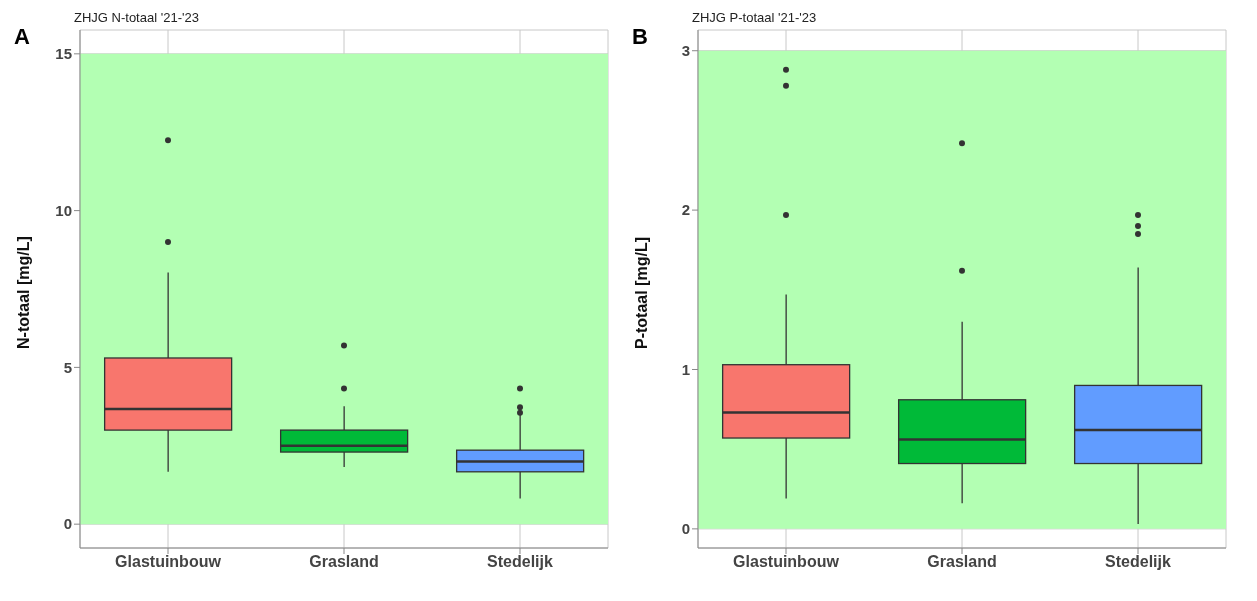 This screenshot has height=601, width=1257. What do you see at coordinates (640, 37) in the screenshot?
I see `text: B` at bounding box center [640, 37].